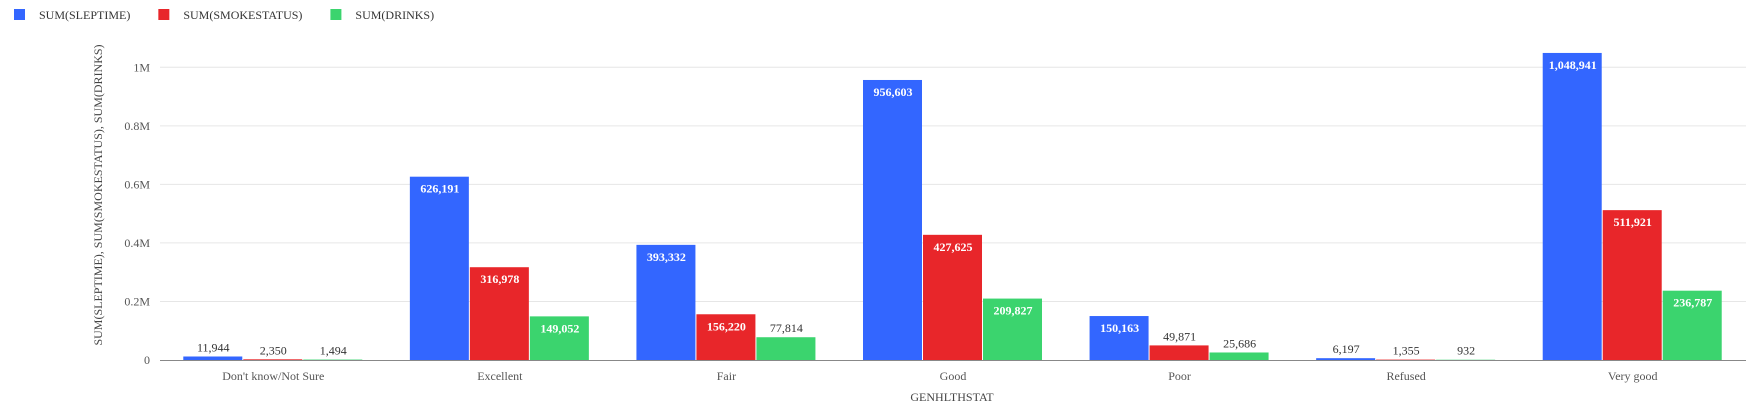 This screenshot has width=1746, height=405. I want to click on bar-sum-drinks-excellent, so click(559, 338).